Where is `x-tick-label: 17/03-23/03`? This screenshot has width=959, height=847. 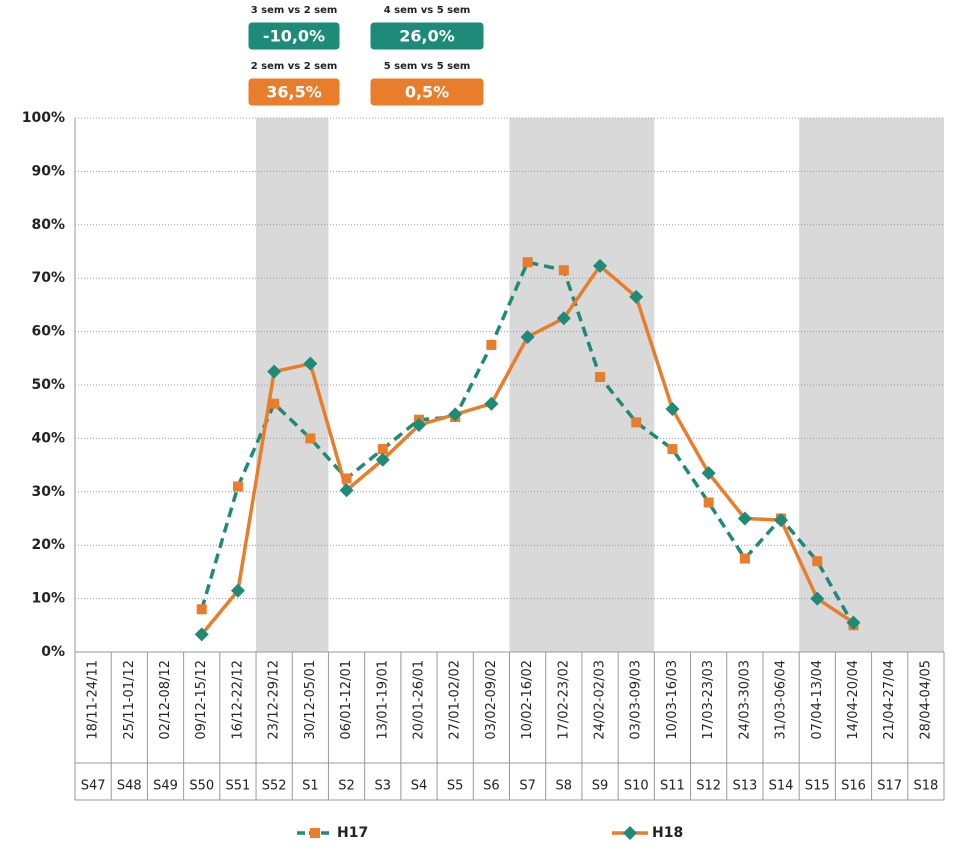
x-tick-label: 17/03-23/03 is located at coordinates (708, 700).